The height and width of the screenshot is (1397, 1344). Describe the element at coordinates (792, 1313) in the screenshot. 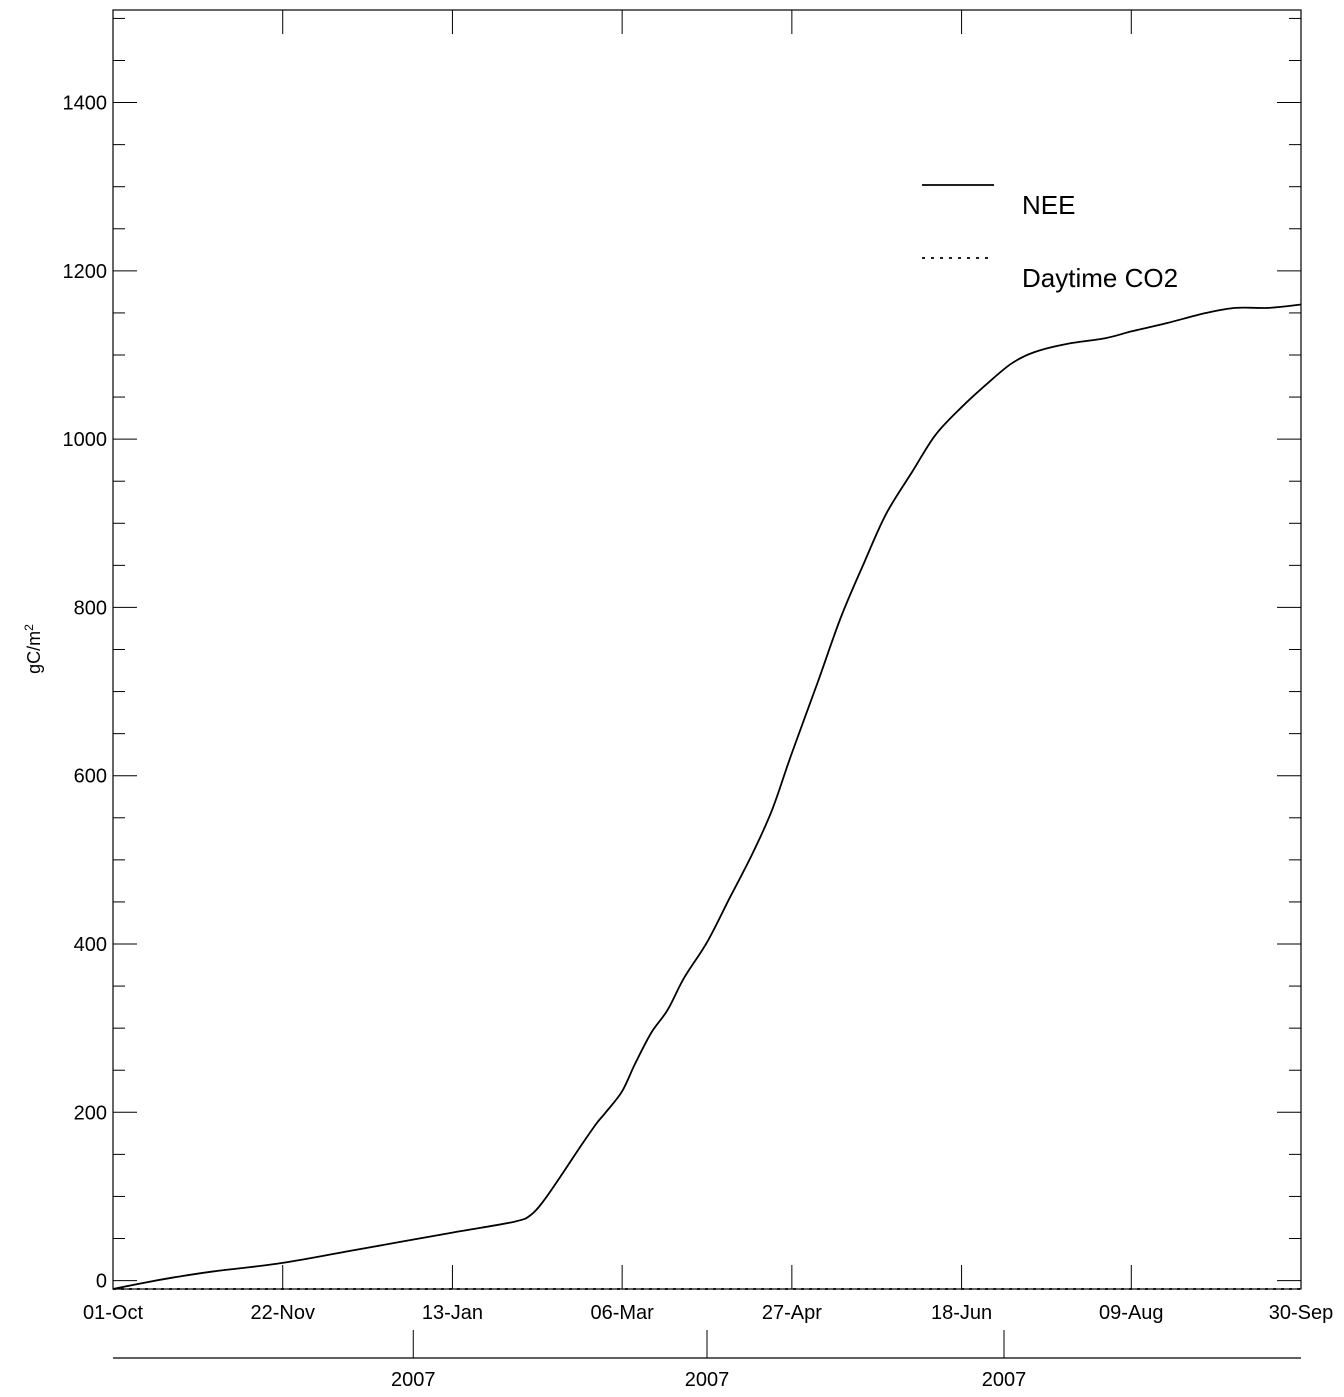

I see `x-tick-label: 27-Apr` at that location.